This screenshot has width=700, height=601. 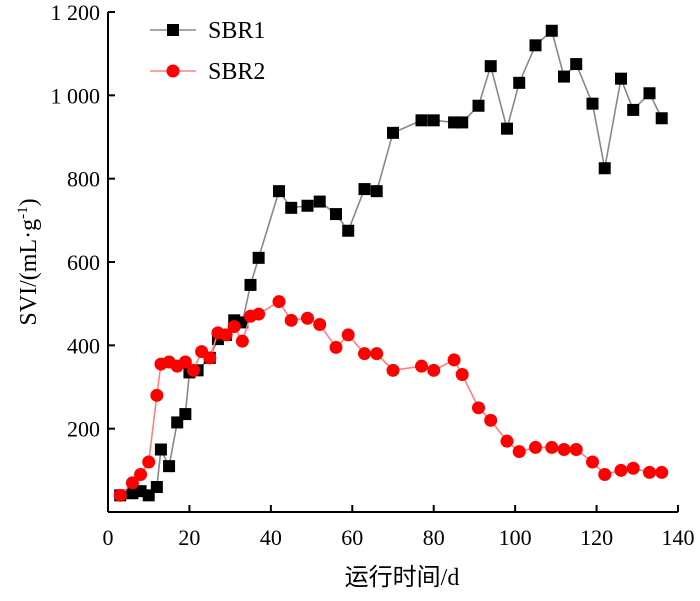 What do you see at coordinates (29, 272) in the screenshot?
I see `y-axis-title-main: SVI/(mL·g` at bounding box center [29, 272].